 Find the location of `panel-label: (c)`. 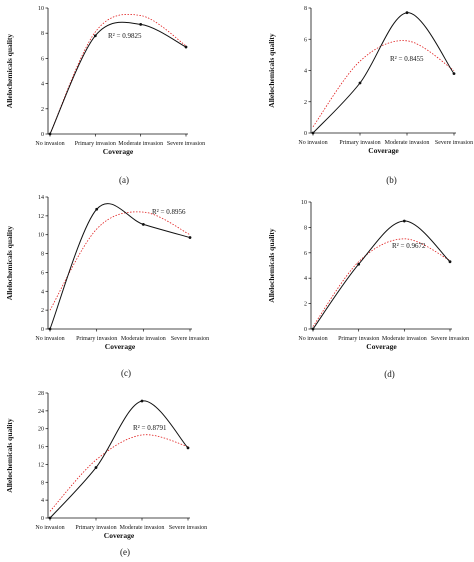

panel-label: (c) is located at coordinates (126, 373).